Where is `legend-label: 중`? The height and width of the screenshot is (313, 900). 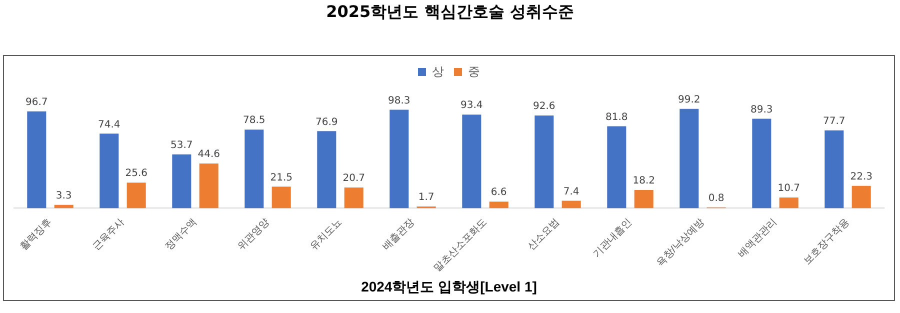 legend-label: 중 is located at coordinates (474, 71).